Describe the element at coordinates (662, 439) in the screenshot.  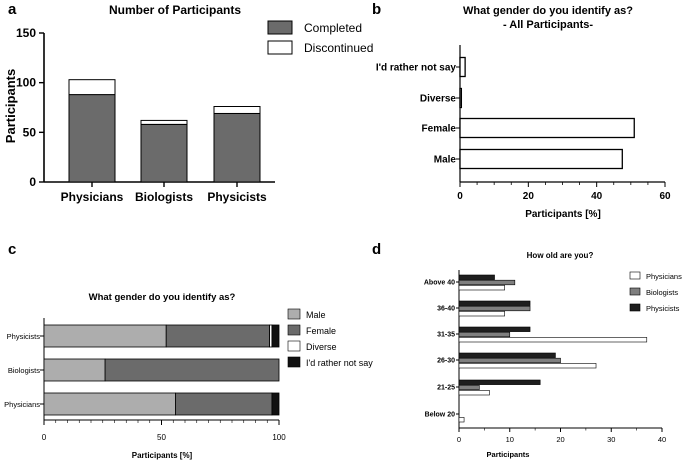
I see `x-tick-label-d: 40` at that location.